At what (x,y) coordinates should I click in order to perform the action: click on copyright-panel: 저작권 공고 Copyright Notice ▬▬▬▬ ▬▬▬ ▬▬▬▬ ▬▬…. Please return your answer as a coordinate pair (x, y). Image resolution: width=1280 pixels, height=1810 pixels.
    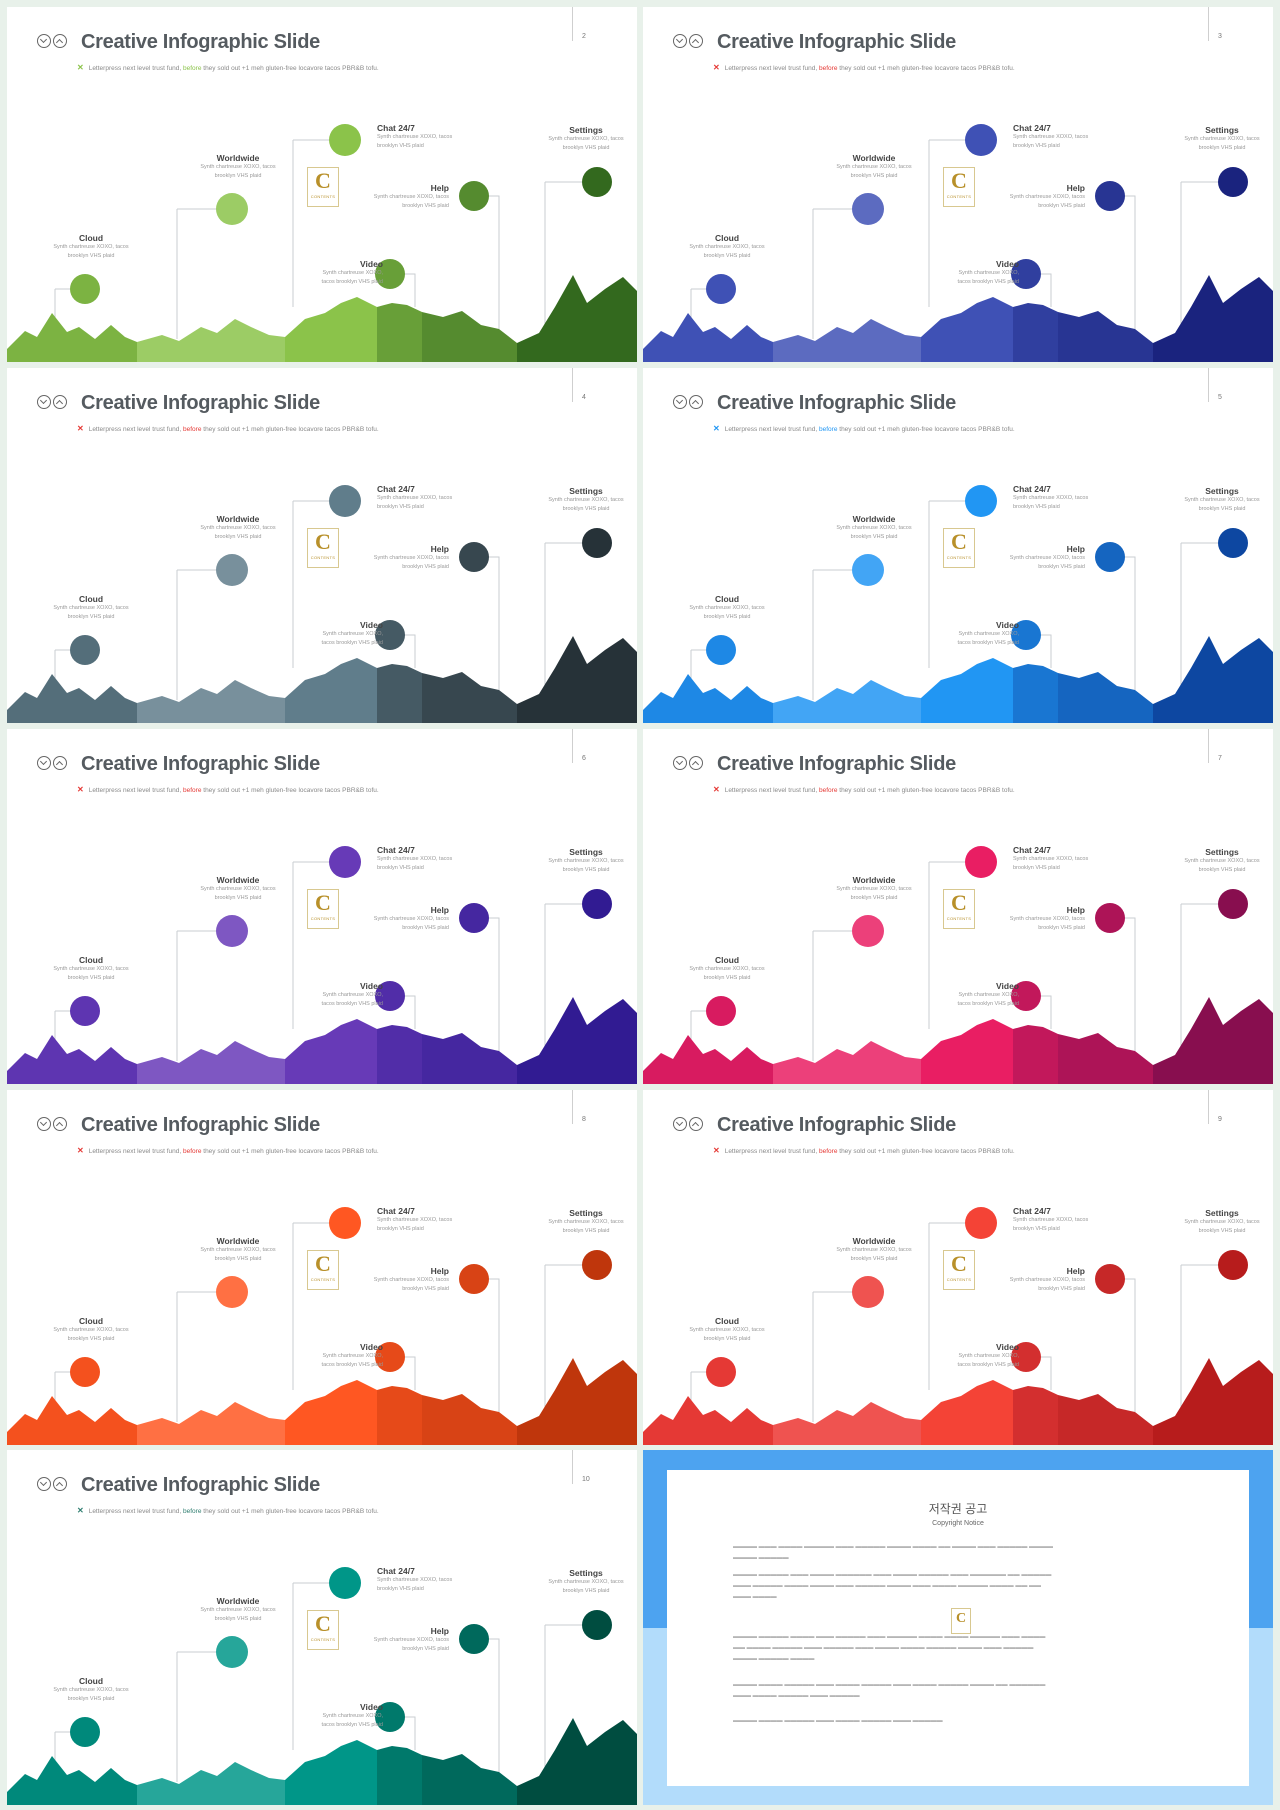
    Looking at the image, I should click on (958, 1628).